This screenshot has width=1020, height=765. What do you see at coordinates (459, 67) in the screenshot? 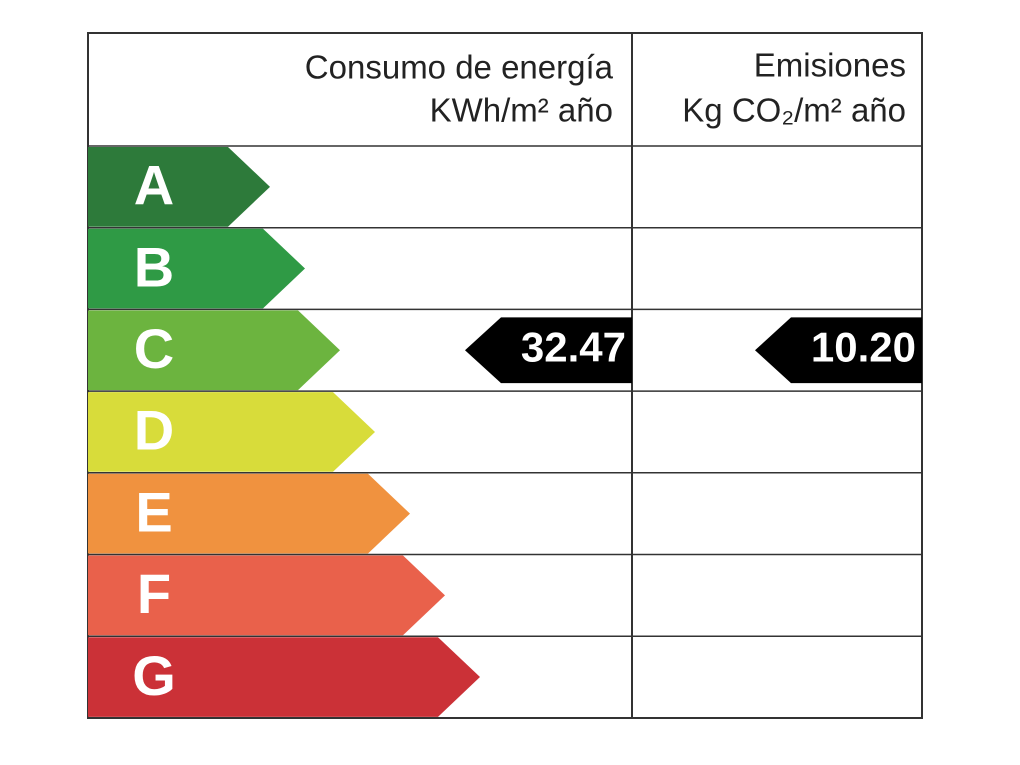
I see `energy-title: Consumo de energía` at bounding box center [459, 67].